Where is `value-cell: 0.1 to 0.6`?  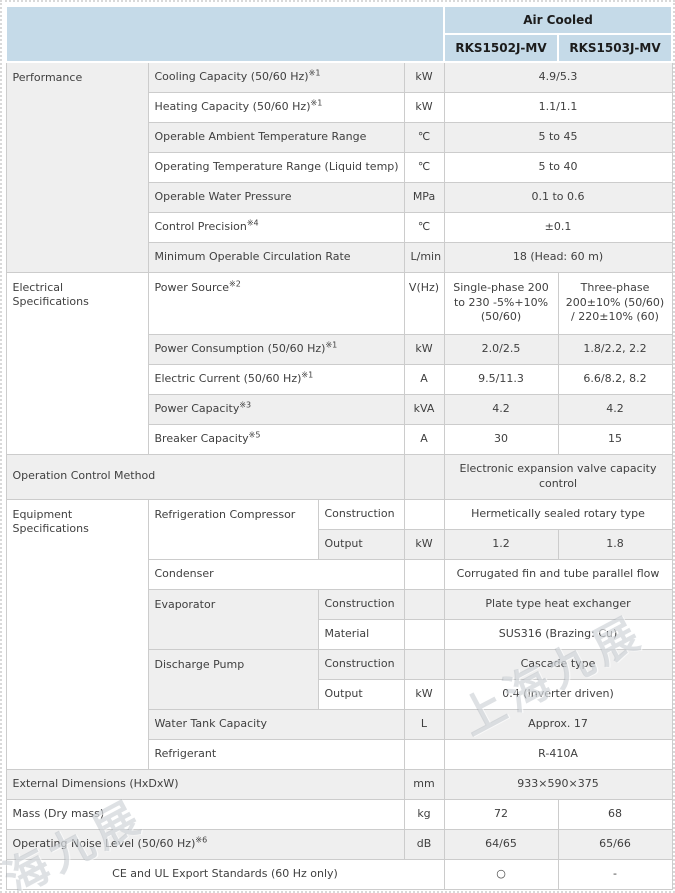 value-cell: 0.1 to 0.6 is located at coordinates (558, 197).